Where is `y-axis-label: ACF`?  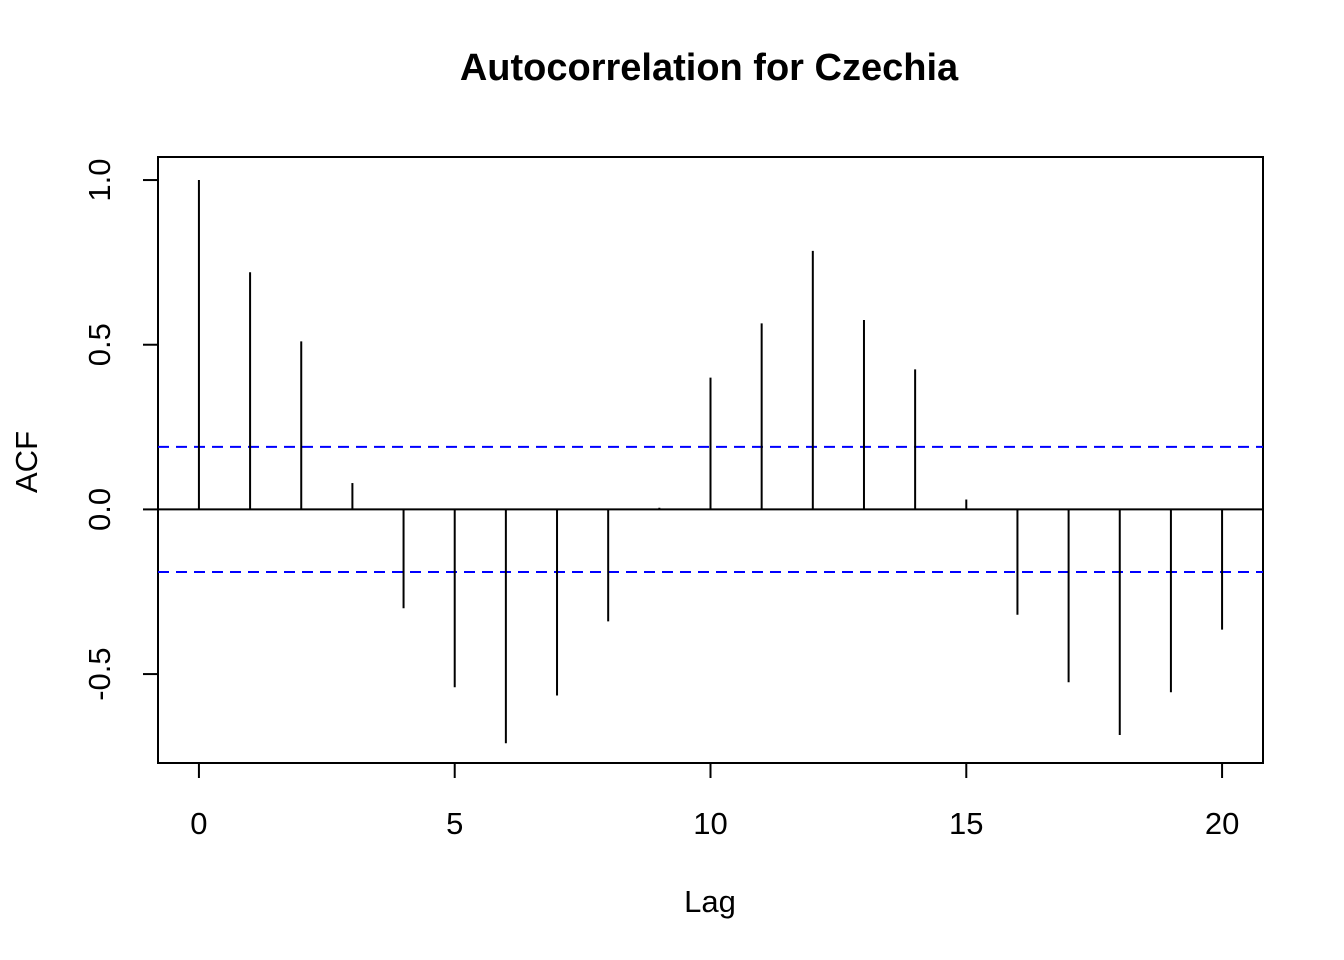
y-axis-label: ACF is located at coordinates (26, 462).